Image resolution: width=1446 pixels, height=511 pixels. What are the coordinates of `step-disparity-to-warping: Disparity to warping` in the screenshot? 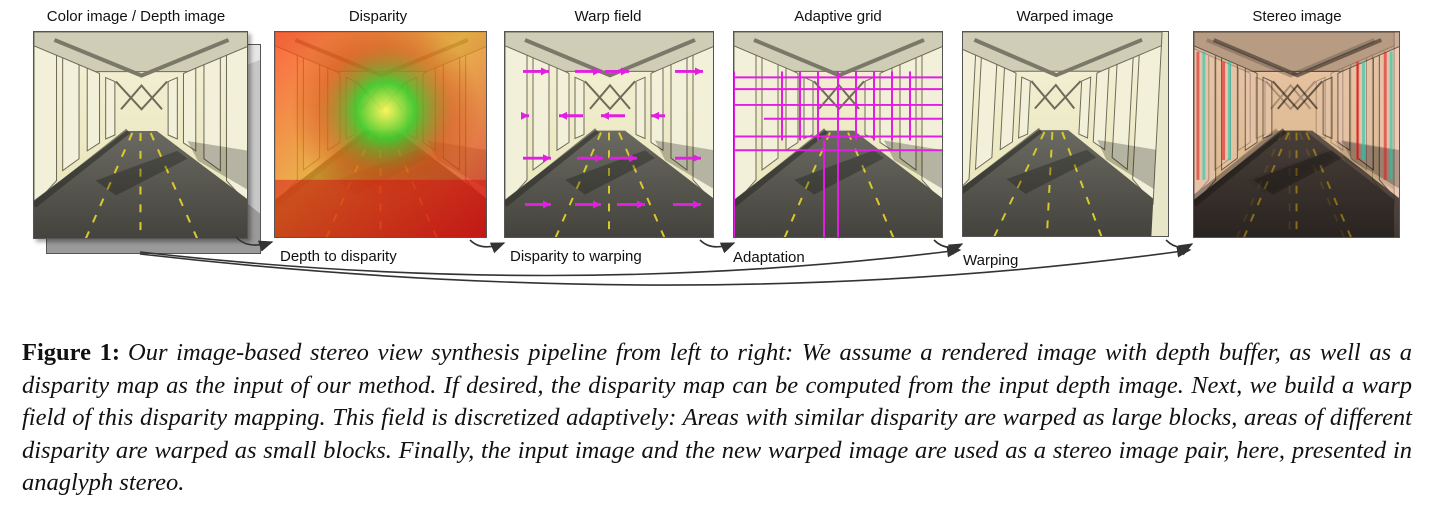 It's located at (576, 256).